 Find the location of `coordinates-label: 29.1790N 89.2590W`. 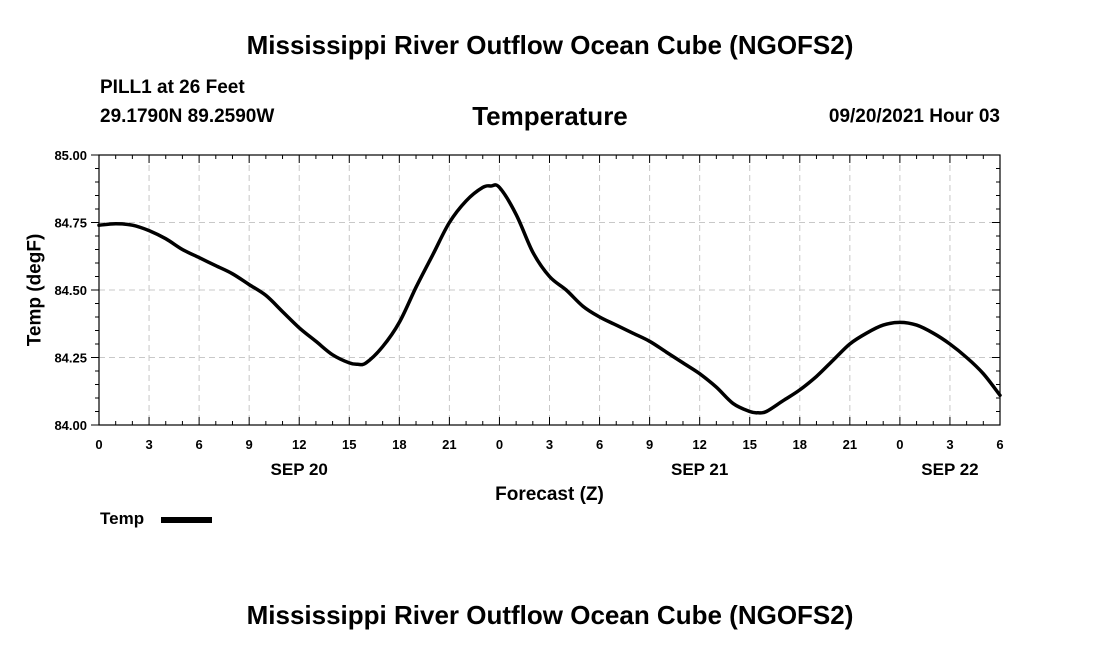

coordinates-label: 29.1790N 89.2590W is located at coordinates (187, 116).